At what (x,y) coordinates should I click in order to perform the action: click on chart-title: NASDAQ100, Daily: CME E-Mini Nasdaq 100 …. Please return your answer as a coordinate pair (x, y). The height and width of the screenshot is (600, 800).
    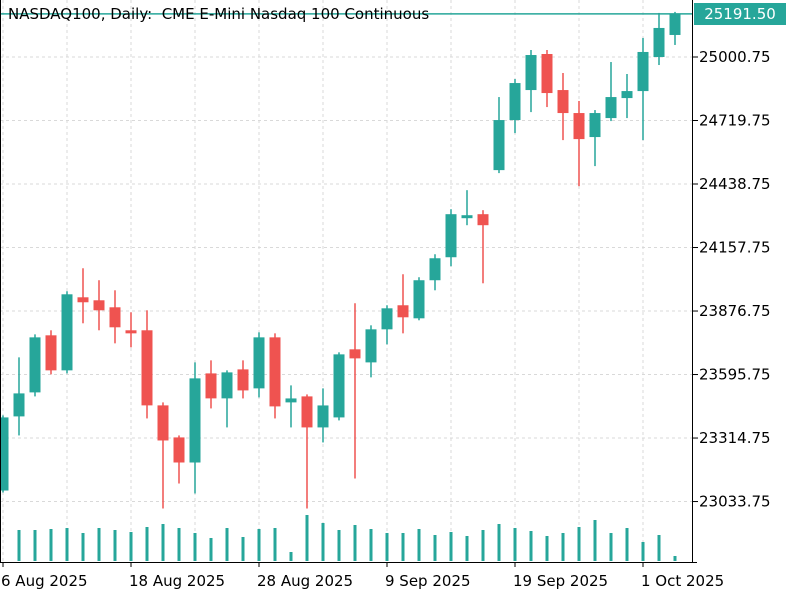
    Looking at the image, I should click on (219, 14).